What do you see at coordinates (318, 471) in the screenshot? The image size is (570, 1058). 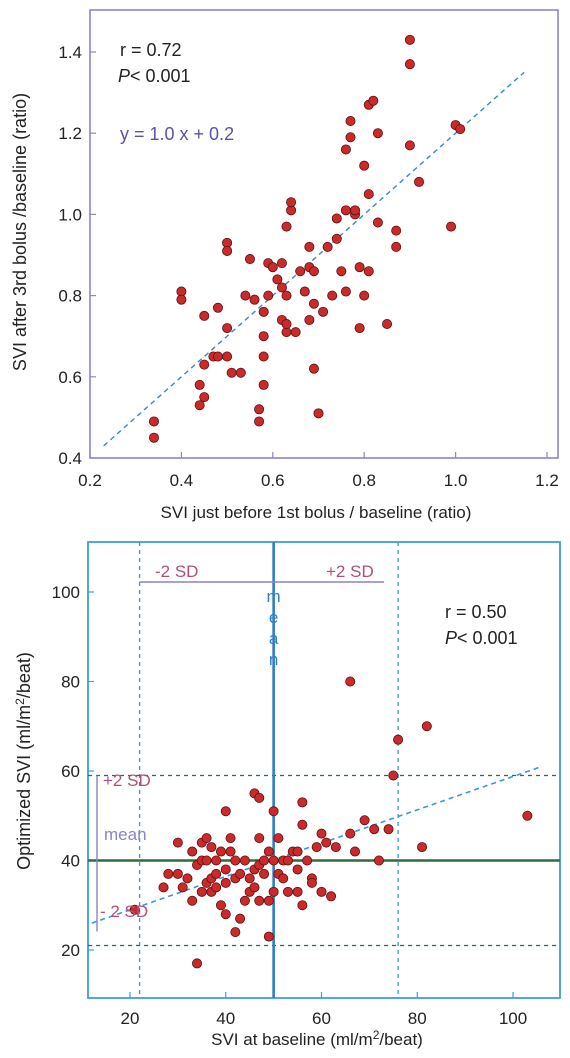 I see `x-axis-ticks: 0.2 0.4 0.6 0.8 1.0 1.2` at bounding box center [318, 471].